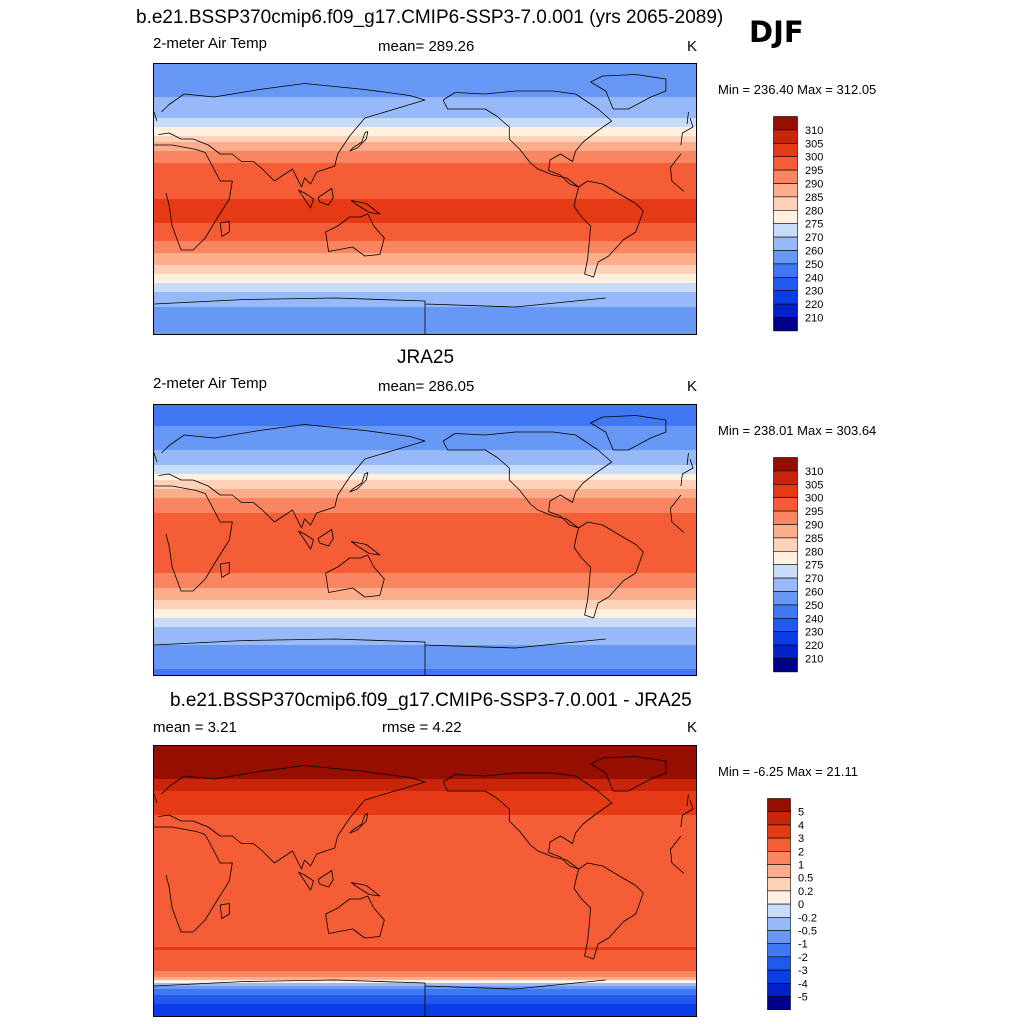 The width and height of the screenshot is (1024, 1024). What do you see at coordinates (803, 984) in the screenshot?
I see `colorbar-tick-label: -4` at bounding box center [803, 984].